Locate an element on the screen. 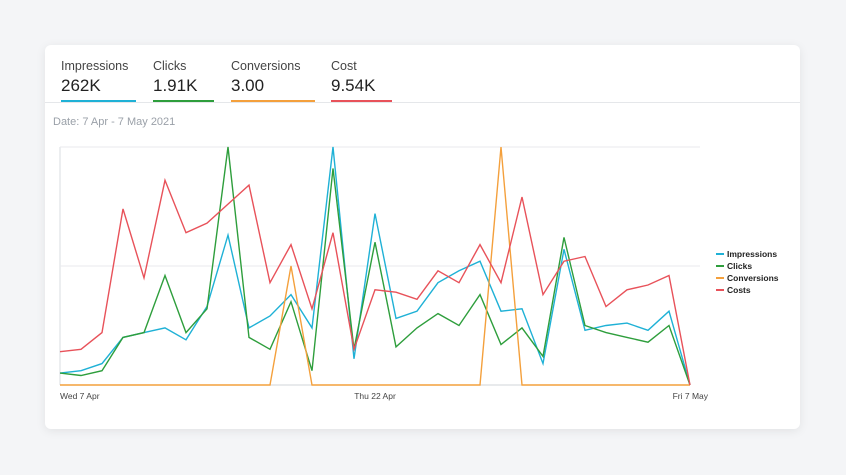 This screenshot has height=475, width=846. cost-label: Cost is located at coordinates (344, 66).